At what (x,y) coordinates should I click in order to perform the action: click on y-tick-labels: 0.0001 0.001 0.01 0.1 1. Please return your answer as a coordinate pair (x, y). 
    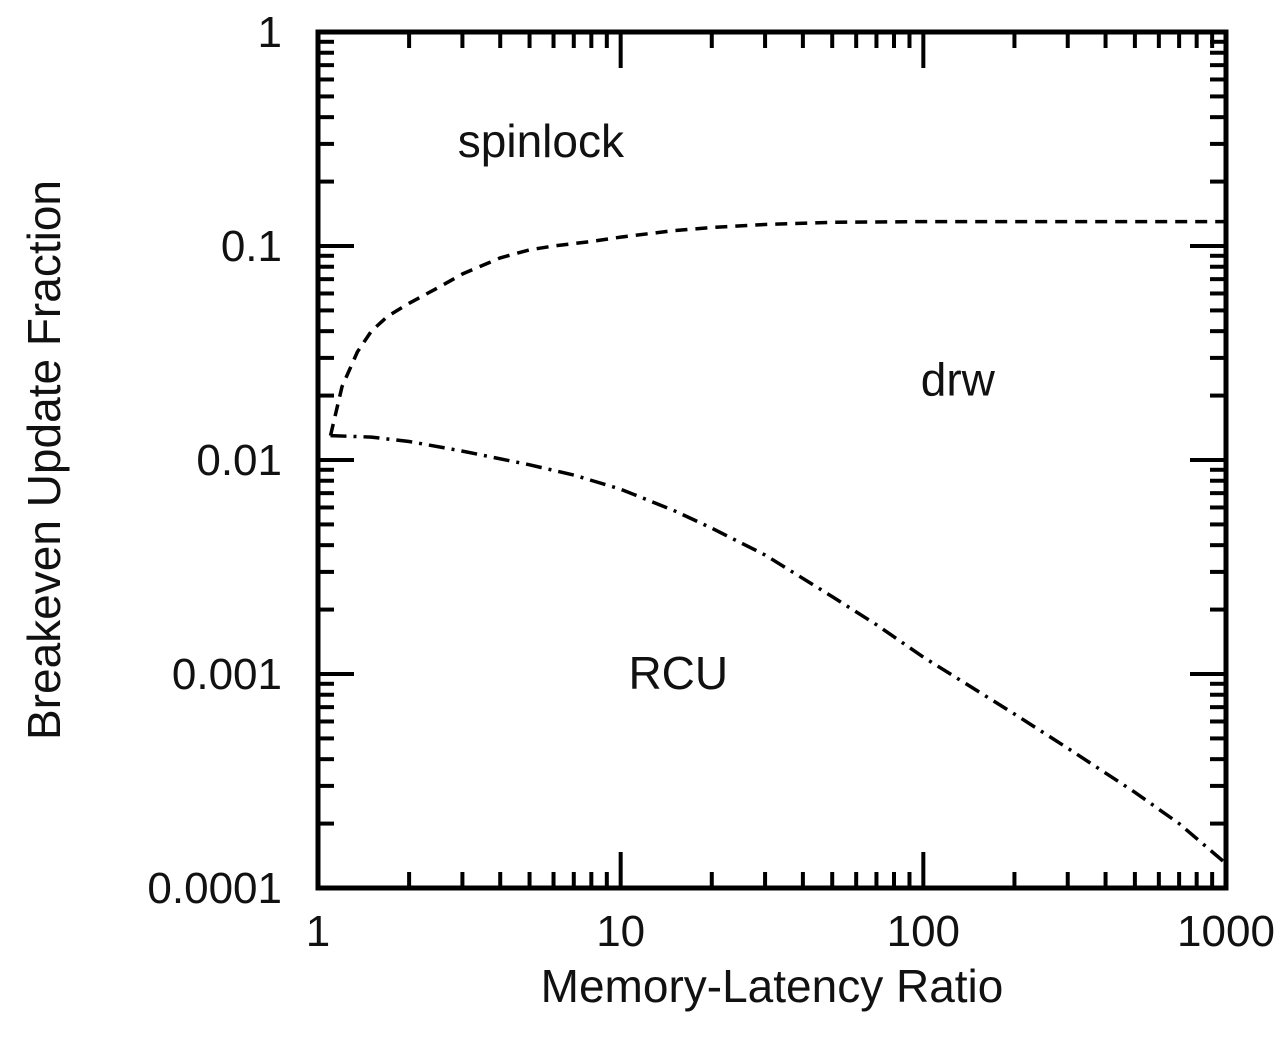
    Looking at the image, I should click on (214, 460).